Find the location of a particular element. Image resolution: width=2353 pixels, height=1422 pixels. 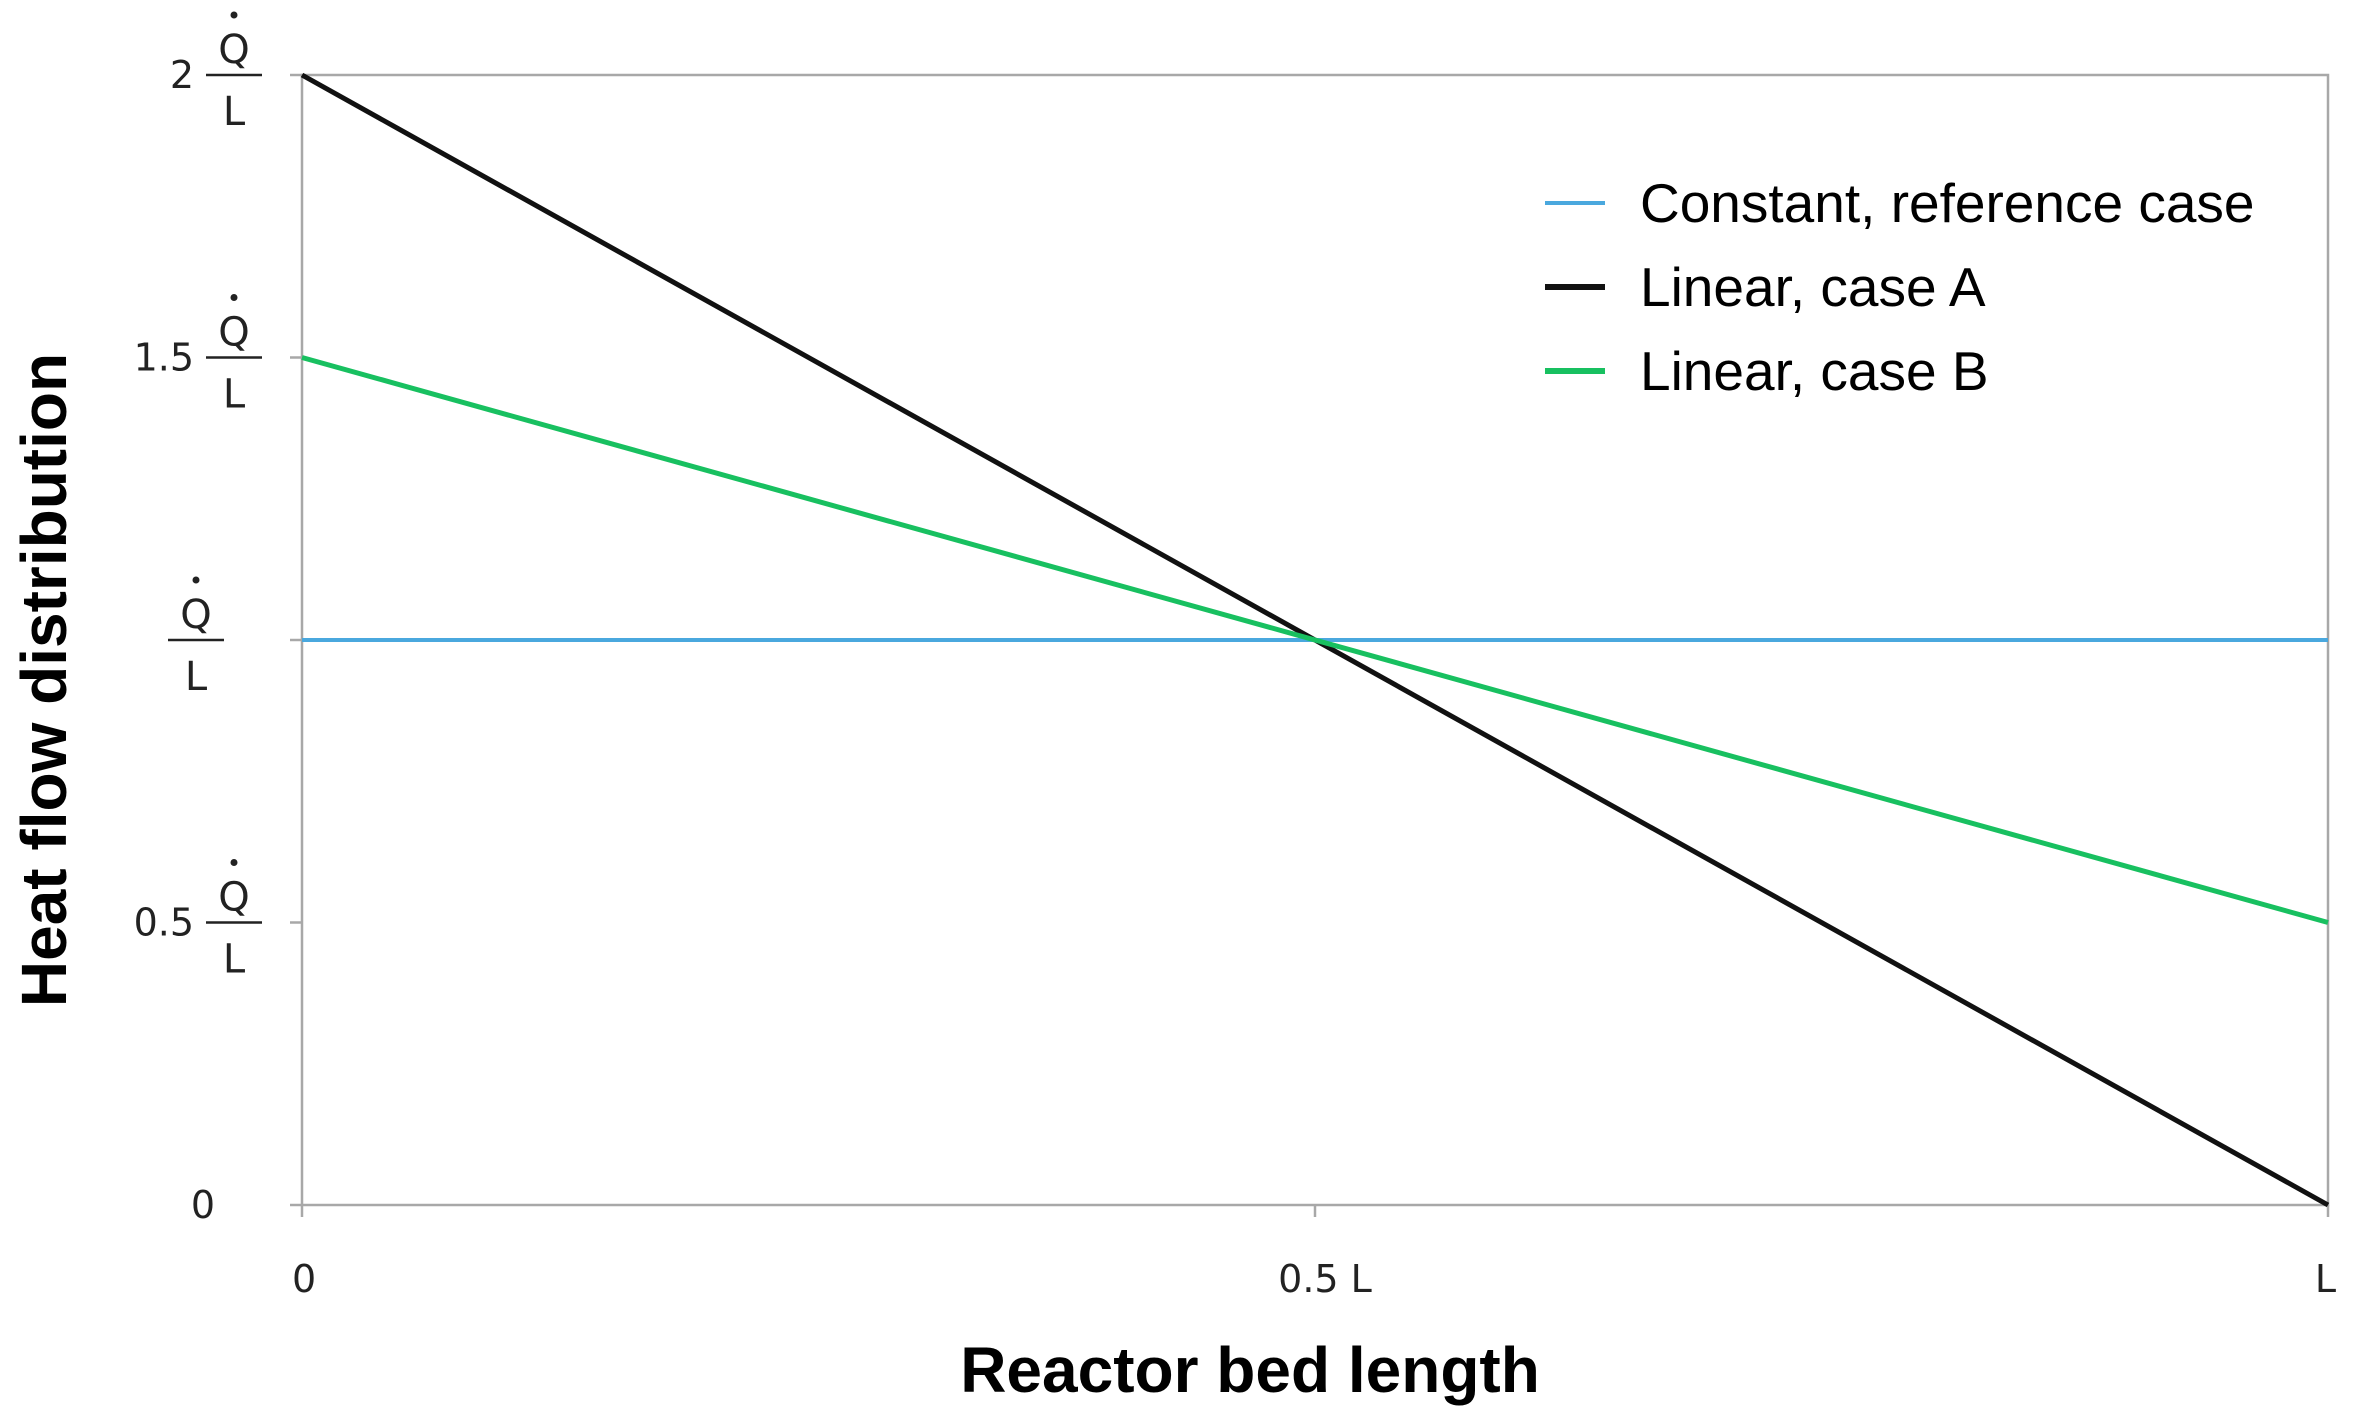

y-tick-label: QL 0.5 is located at coordinates (198, 921).